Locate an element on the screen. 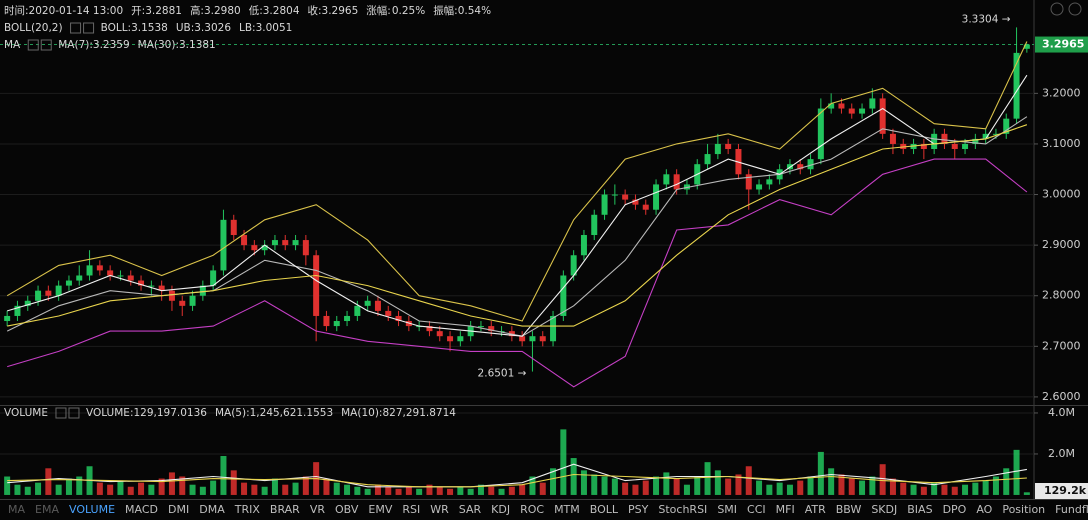  indicator-tab: AO is located at coordinates (984, 509).